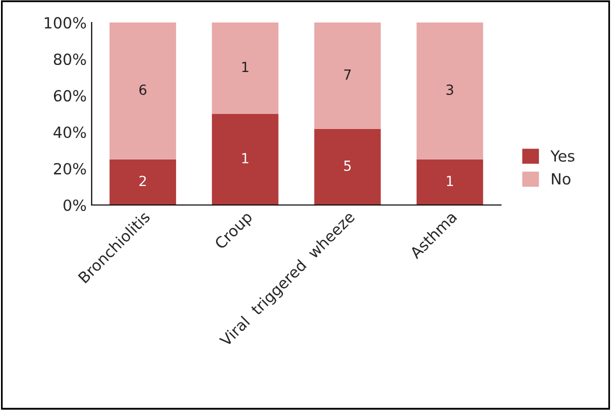  What do you see at coordinates (70, 168) in the screenshot?
I see `y-tick-label: 20%` at bounding box center [70, 168].